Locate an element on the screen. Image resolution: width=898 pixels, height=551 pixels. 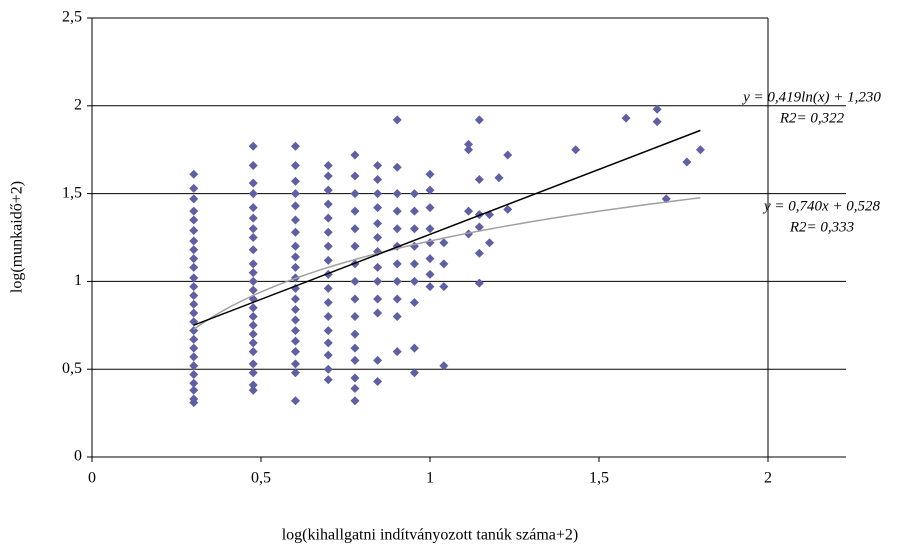
y-tick-label: 0 is located at coordinates (78, 456).